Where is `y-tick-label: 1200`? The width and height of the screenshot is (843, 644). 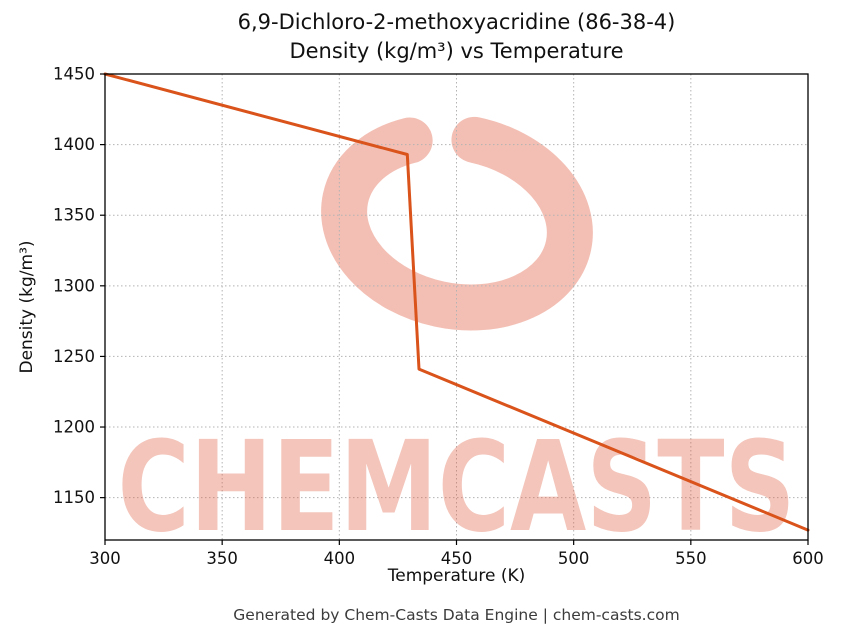
y-tick-label: 1200 is located at coordinates (74, 427).